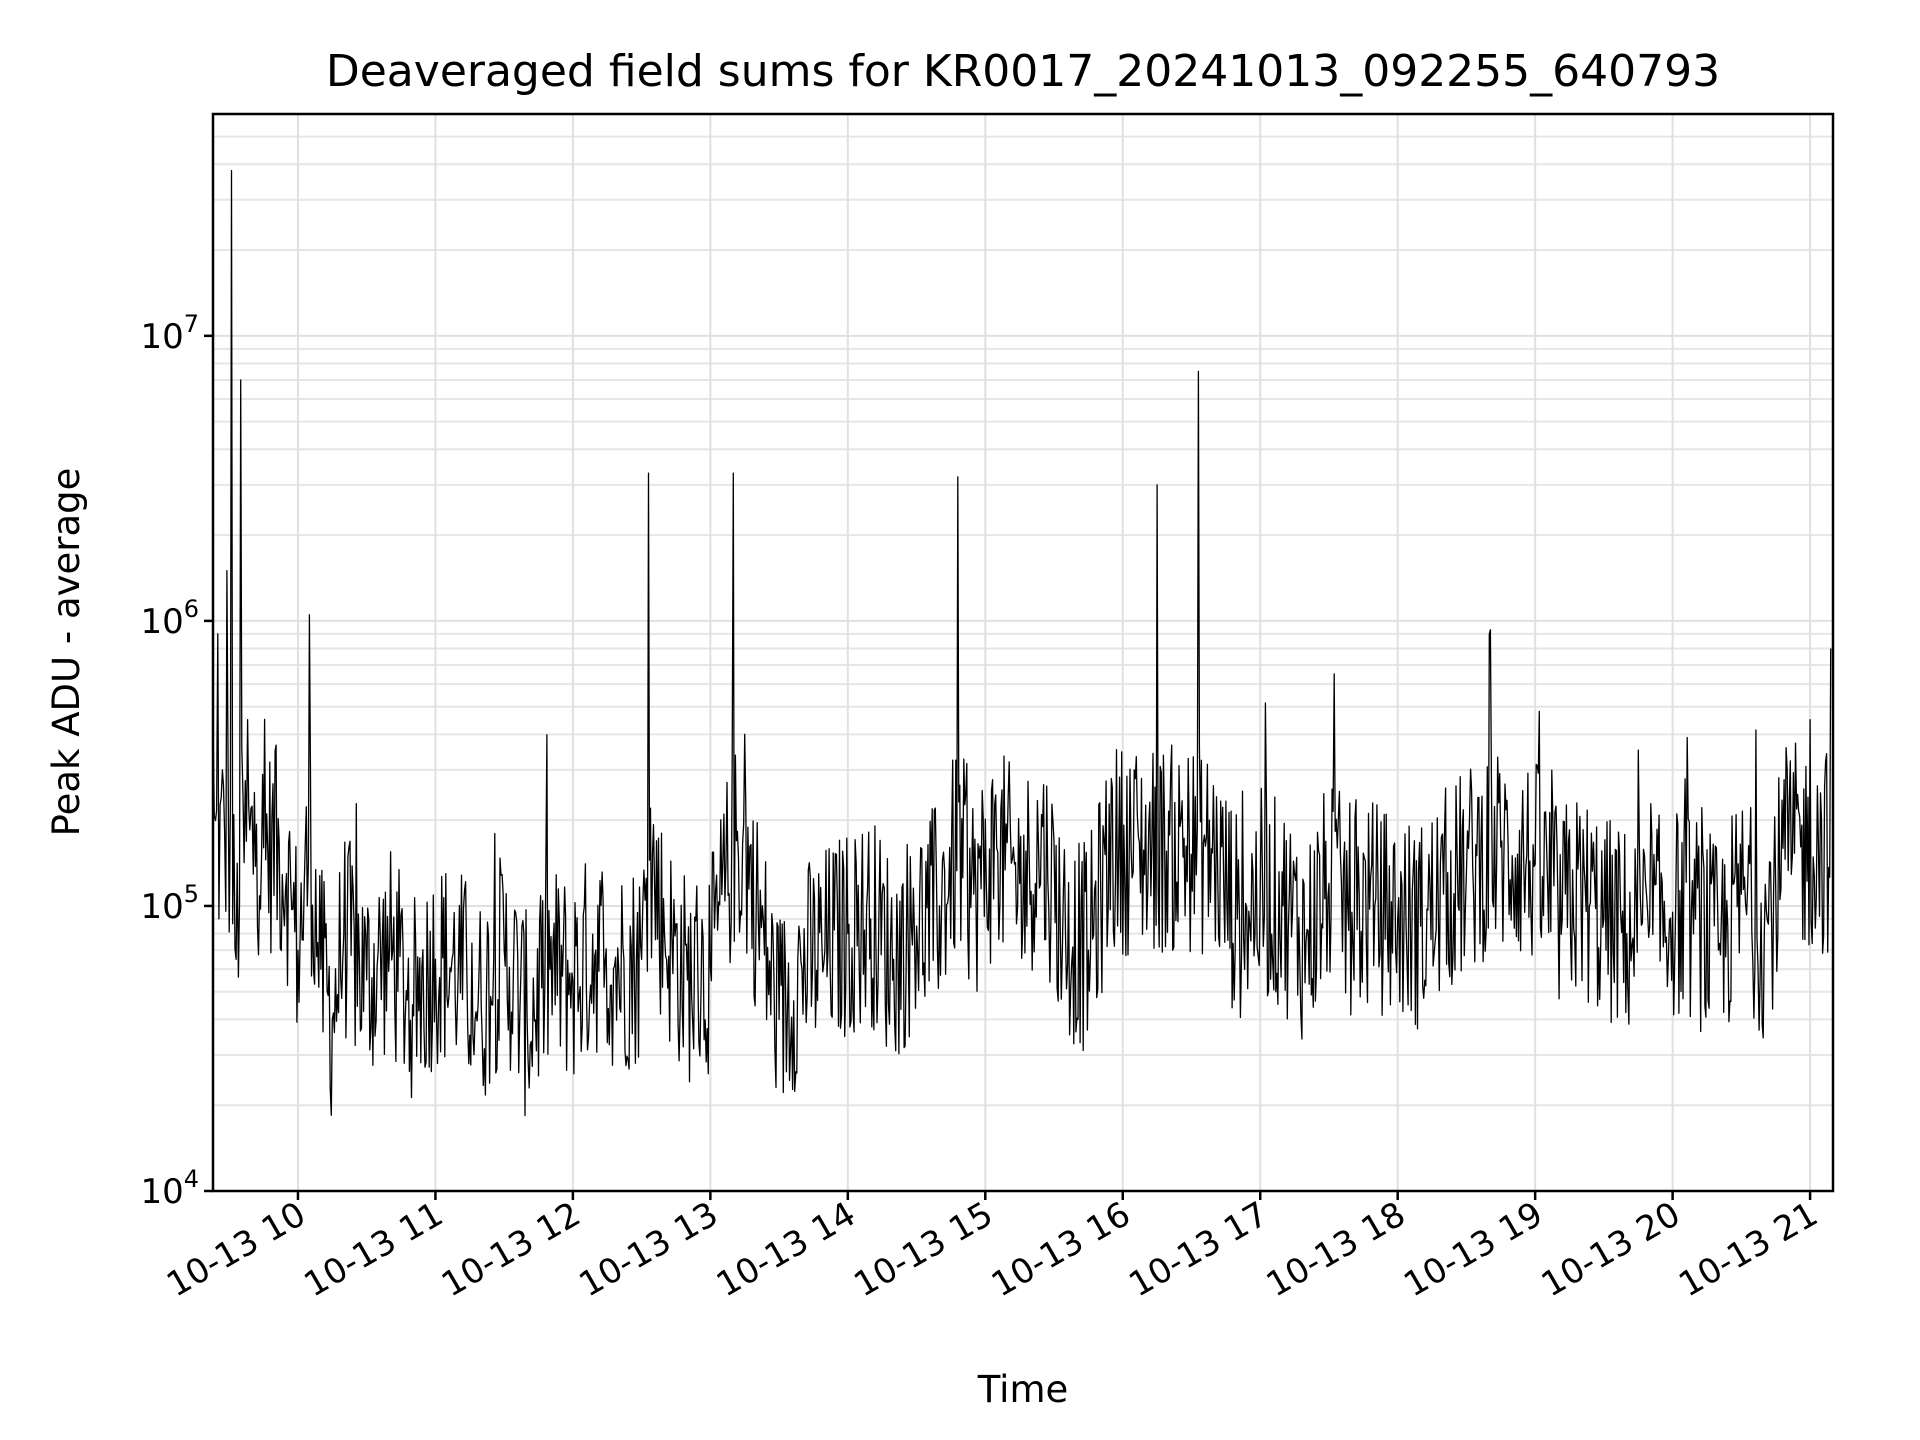 Image resolution: width=1920 pixels, height=1440 pixels. What do you see at coordinates (66, 652) in the screenshot?
I see `y-axis-label: Peak ADU - average` at bounding box center [66, 652].